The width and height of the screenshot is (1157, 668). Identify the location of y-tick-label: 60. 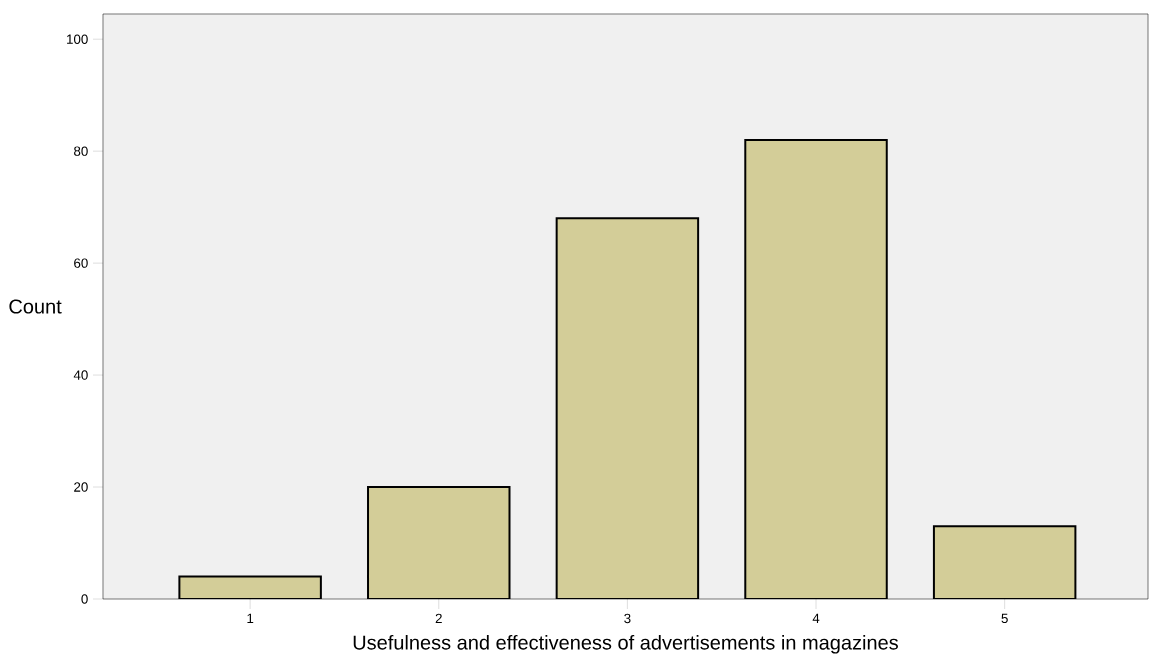
(81, 263).